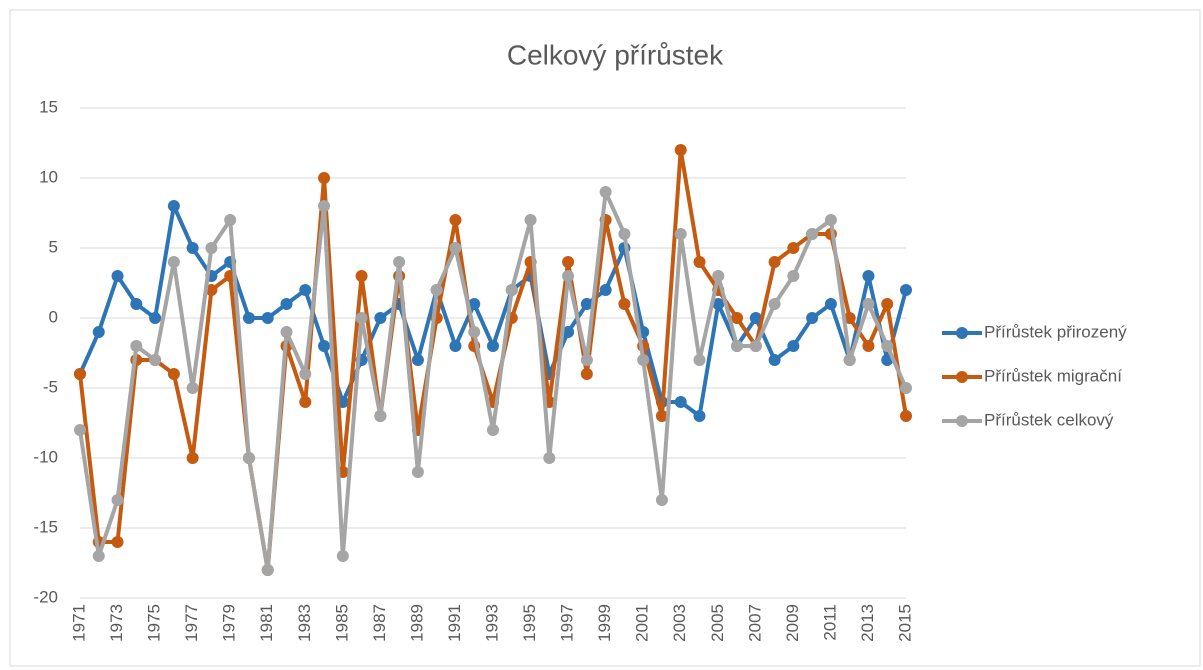 The width and height of the screenshot is (1203, 670). I want to click on x-tick-label: 2013, so click(867, 623).